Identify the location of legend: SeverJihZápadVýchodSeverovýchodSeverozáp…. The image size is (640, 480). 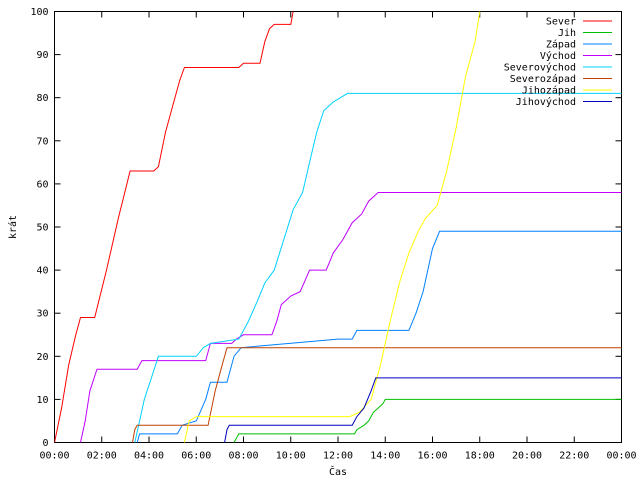
(558, 62).